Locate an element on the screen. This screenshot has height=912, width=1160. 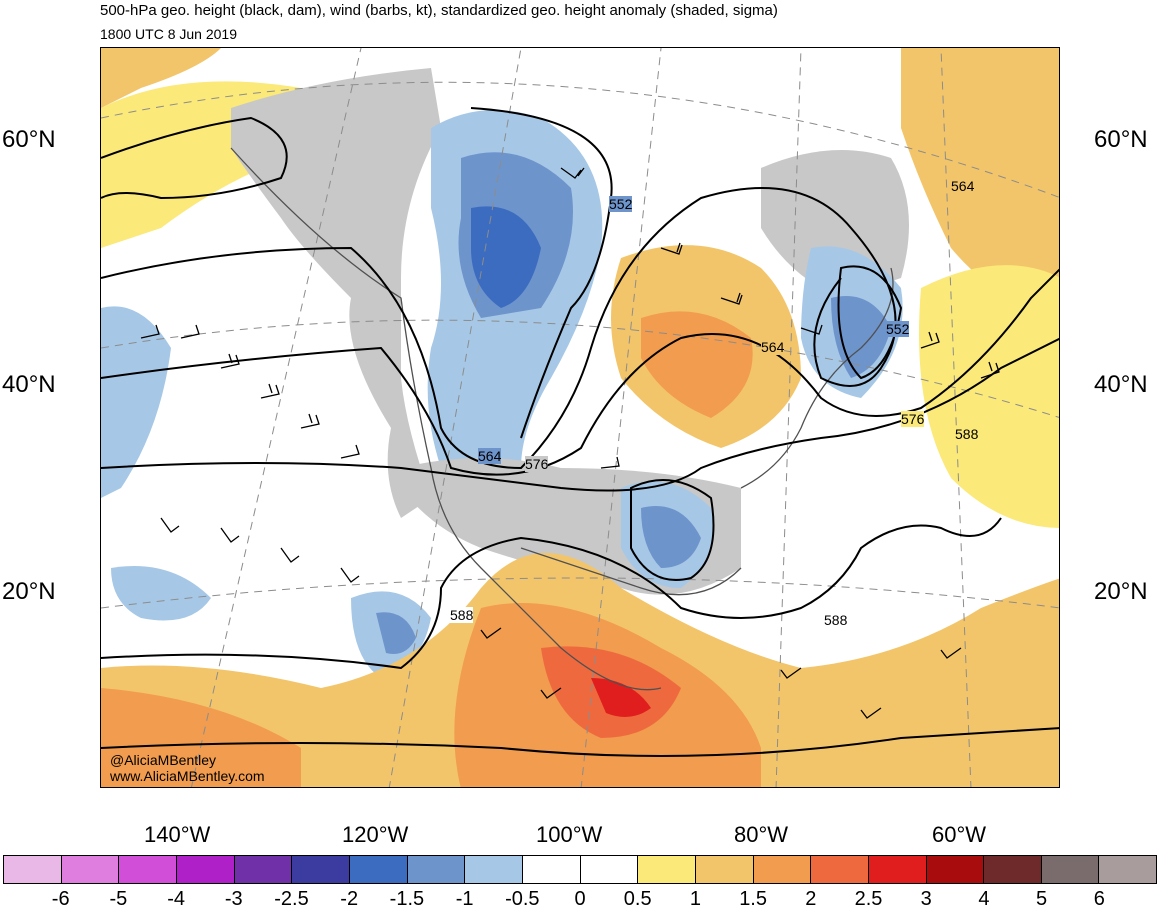
coastline-east is located at coordinates (817, 378).